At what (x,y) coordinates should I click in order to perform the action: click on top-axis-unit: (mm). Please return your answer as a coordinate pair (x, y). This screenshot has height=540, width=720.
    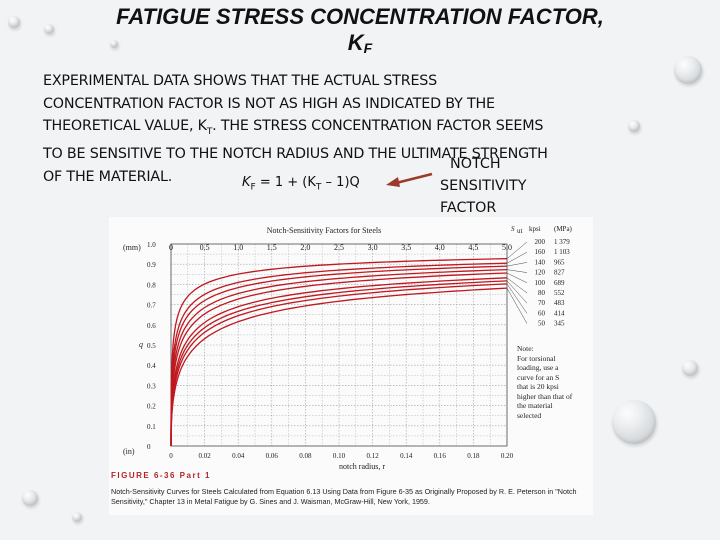
    Looking at the image, I should click on (132, 247).